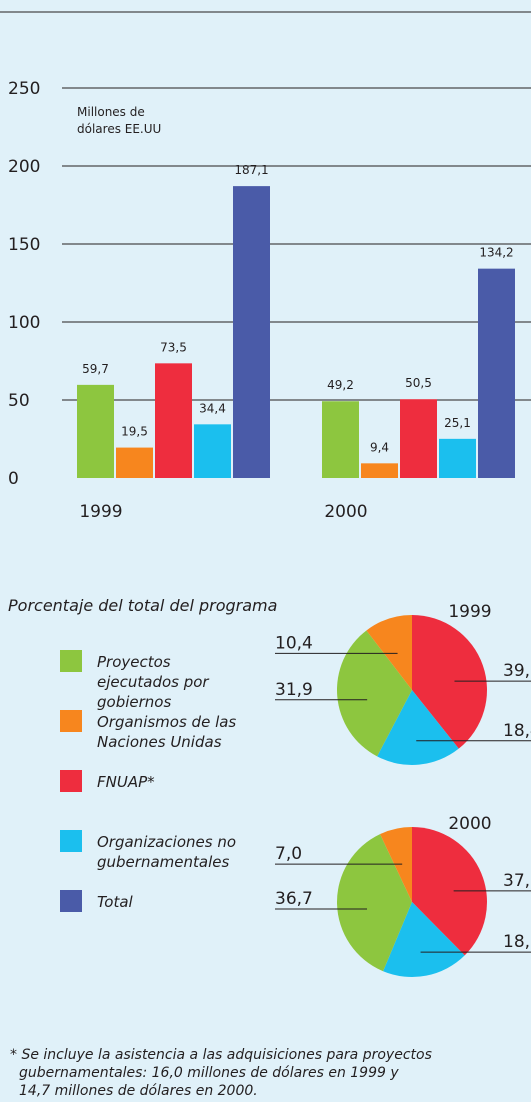 This screenshot has height=1102, width=531. Describe the element at coordinates (167, 732) in the screenshot. I see `legend-label: Organismos de las Naciones Unidas` at that location.